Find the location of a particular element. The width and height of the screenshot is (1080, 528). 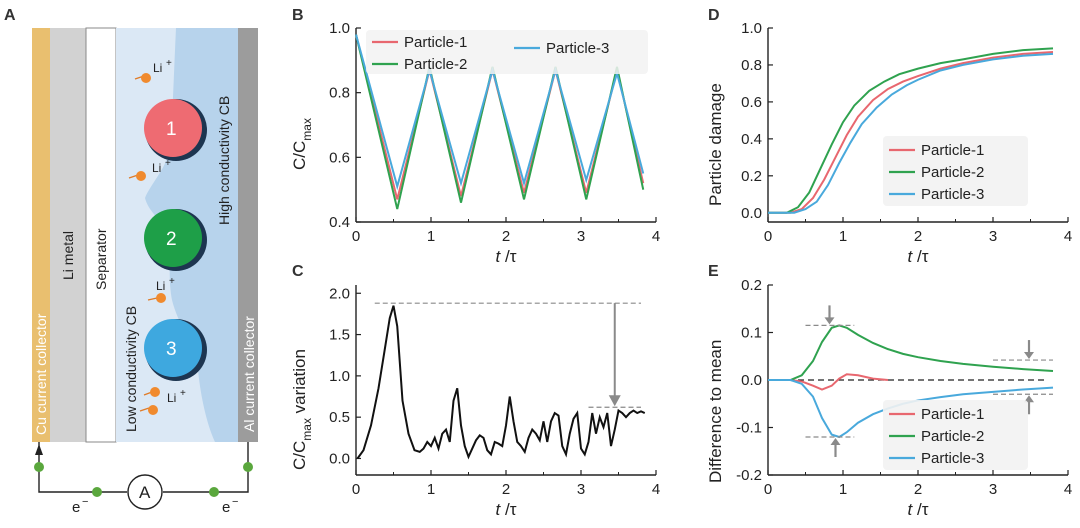

y-tick-label: 0.5 is located at coordinates (339, 417).